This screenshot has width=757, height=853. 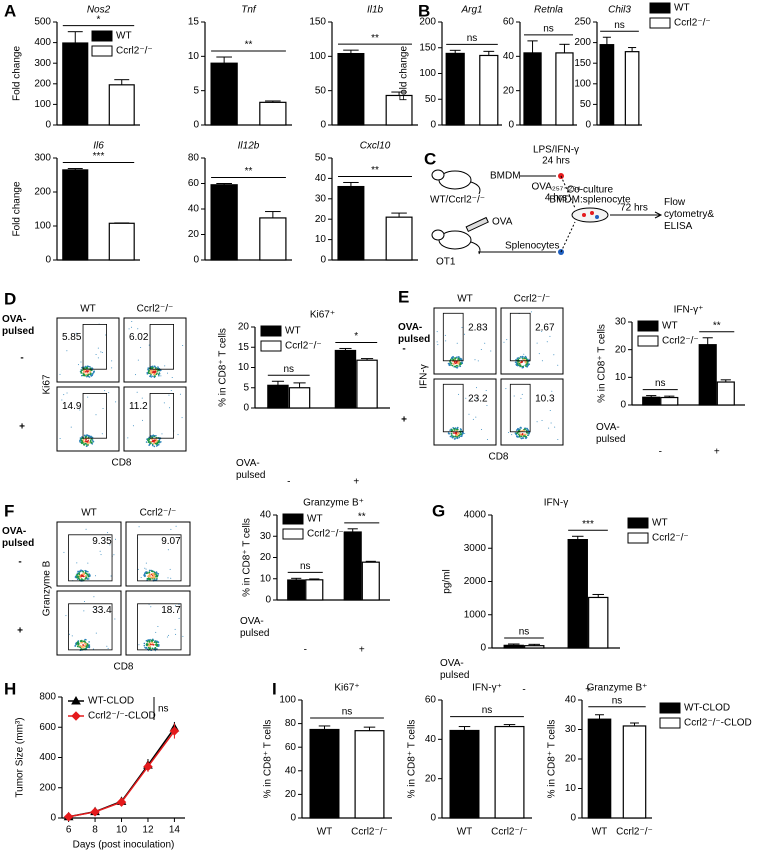 I want to click on y-tick-label: 400, so click(x=47, y=757).